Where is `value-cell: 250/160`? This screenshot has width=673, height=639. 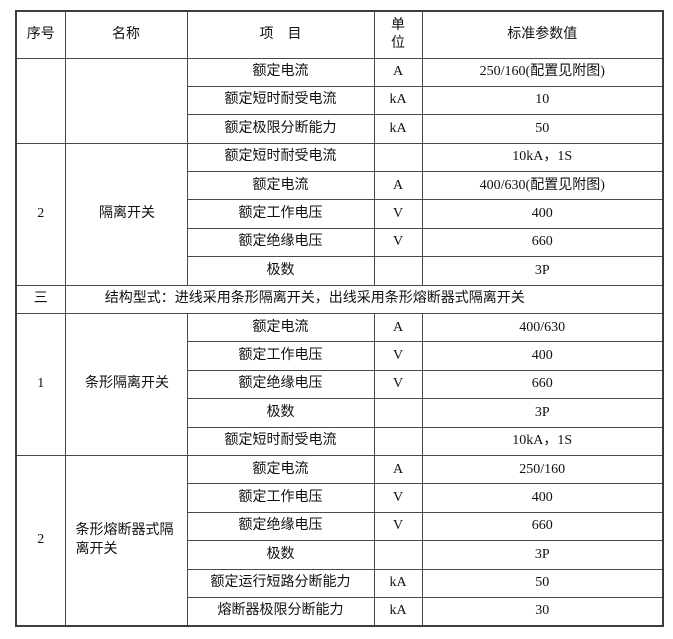
value-cell: 250/160 is located at coordinates (542, 469).